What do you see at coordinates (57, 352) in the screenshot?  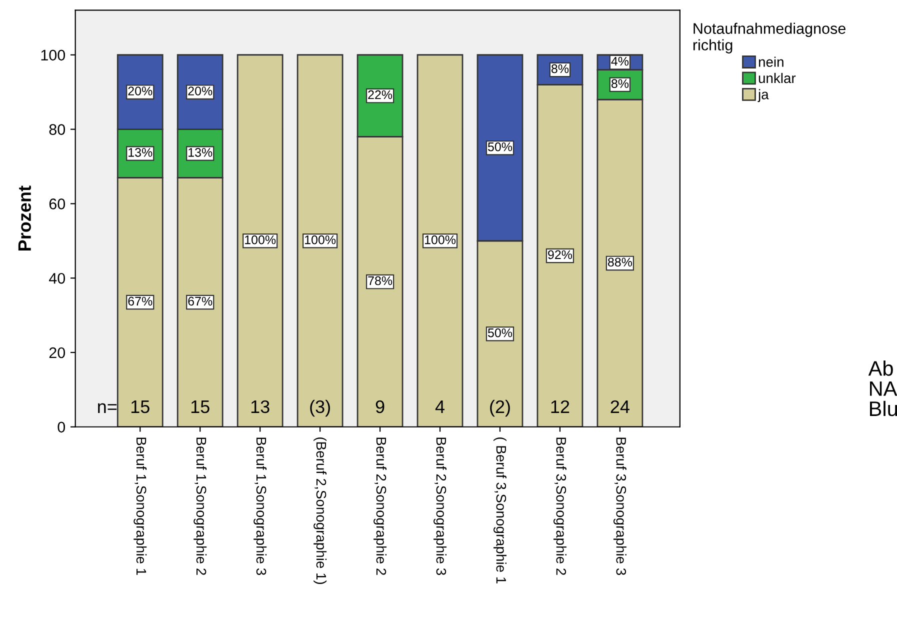 I see `y-tick-label: 20` at bounding box center [57, 352].